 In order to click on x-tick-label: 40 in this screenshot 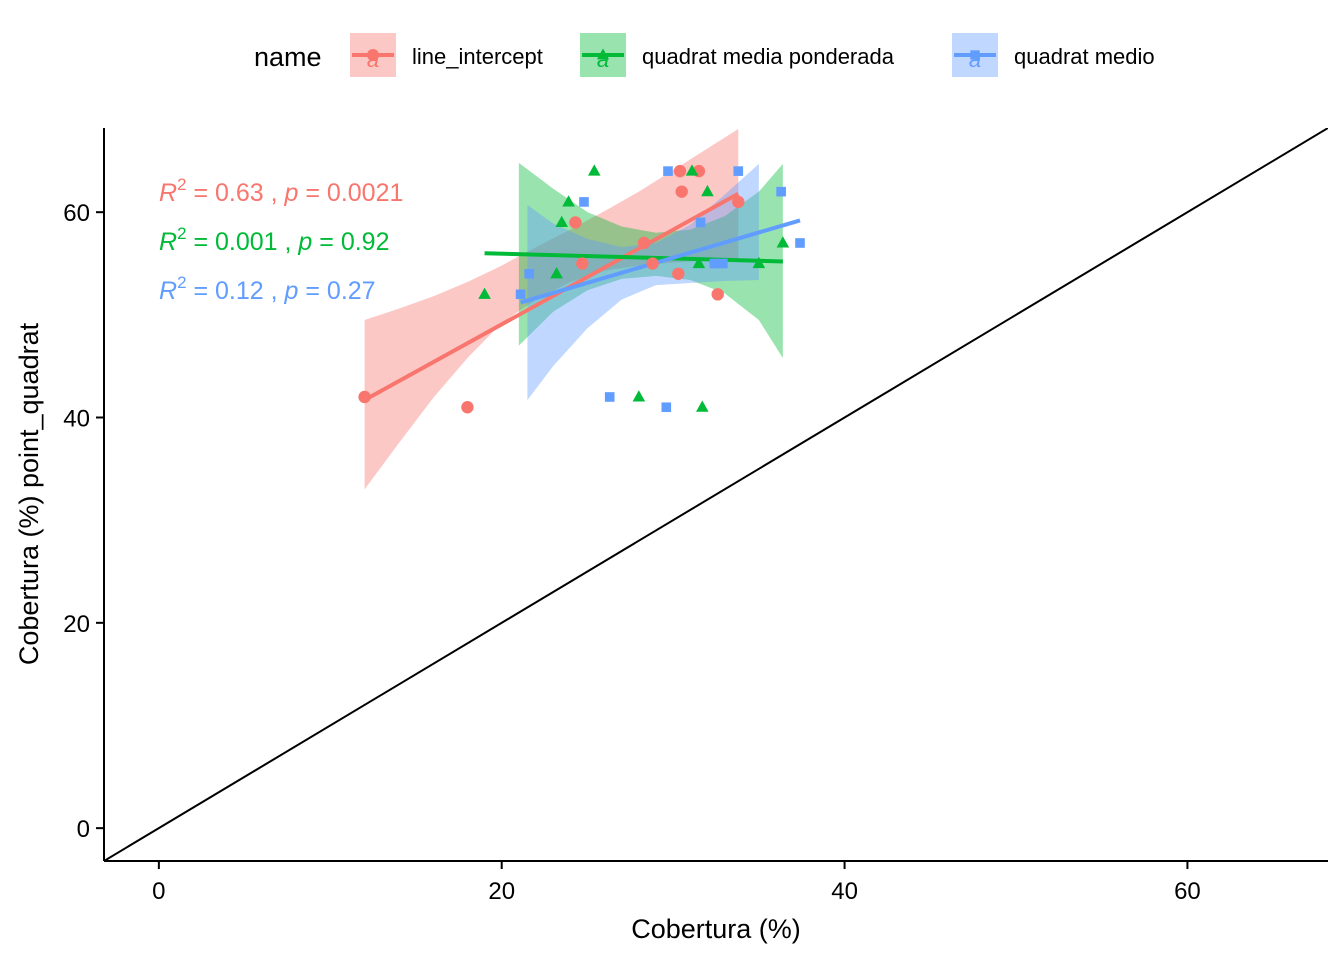, I will do `click(844, 891)`.